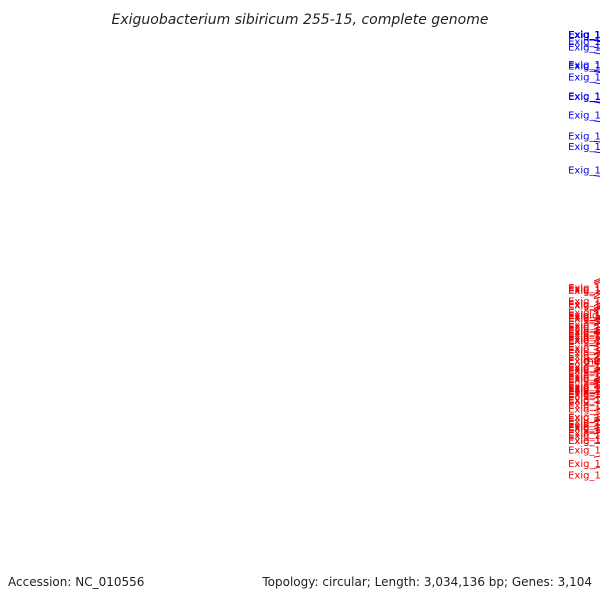 This screenshot has height=600, width=600. I want to click on gene-label: Exig_1140, so click(584, 433).